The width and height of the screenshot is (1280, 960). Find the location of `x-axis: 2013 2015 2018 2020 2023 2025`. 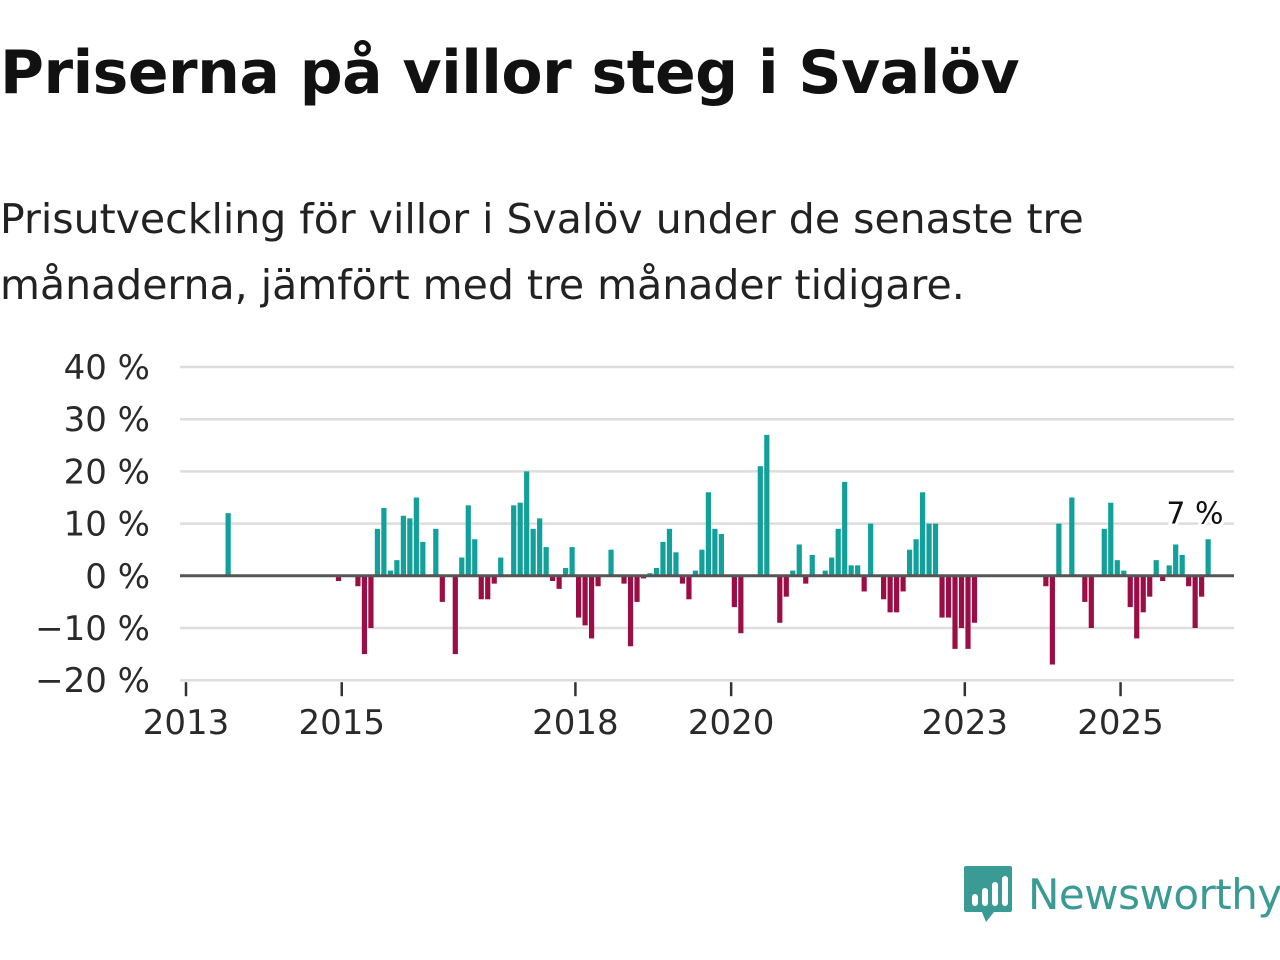

x-axis: 2013 2015 2018 2020 2023 2025 is located at coordinates (653, 712).